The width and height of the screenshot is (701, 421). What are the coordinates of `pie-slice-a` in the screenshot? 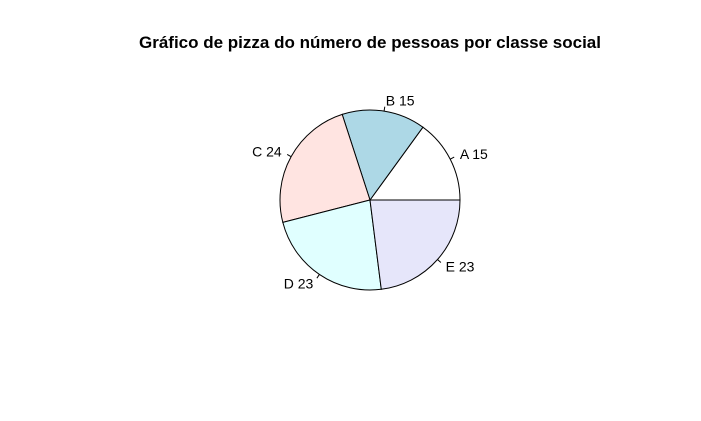 It's located at (415, 163).